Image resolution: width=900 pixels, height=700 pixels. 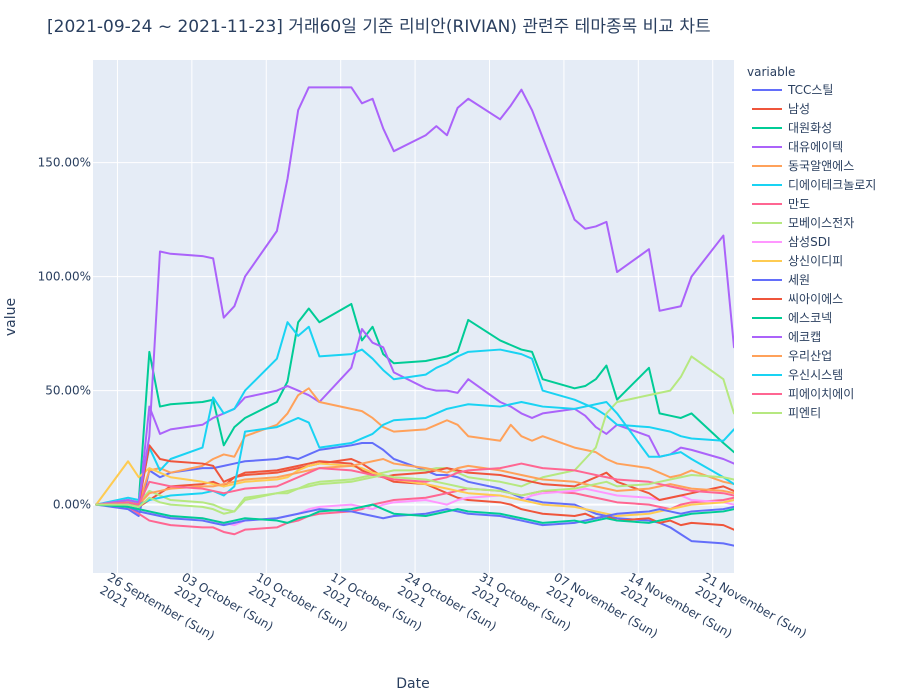 I want to click on legend-item: 우리산업, so click(x=792, y=356).